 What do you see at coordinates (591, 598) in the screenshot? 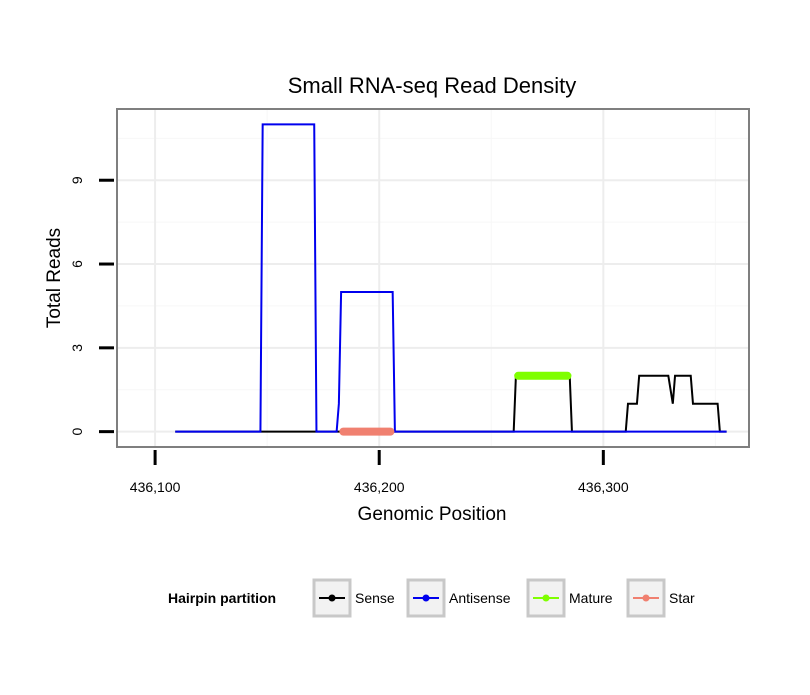
I see `legend-label-mature: Mature` at bounding box center [591, 598].